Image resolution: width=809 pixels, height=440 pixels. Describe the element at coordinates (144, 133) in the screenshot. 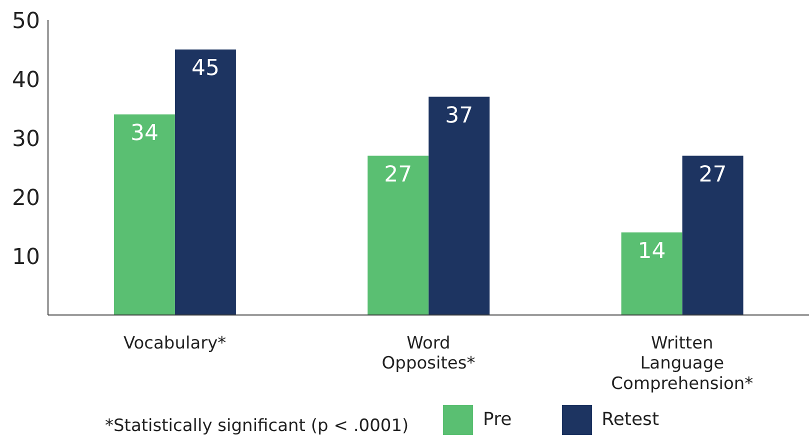

I see `data-label: 34` at that location.